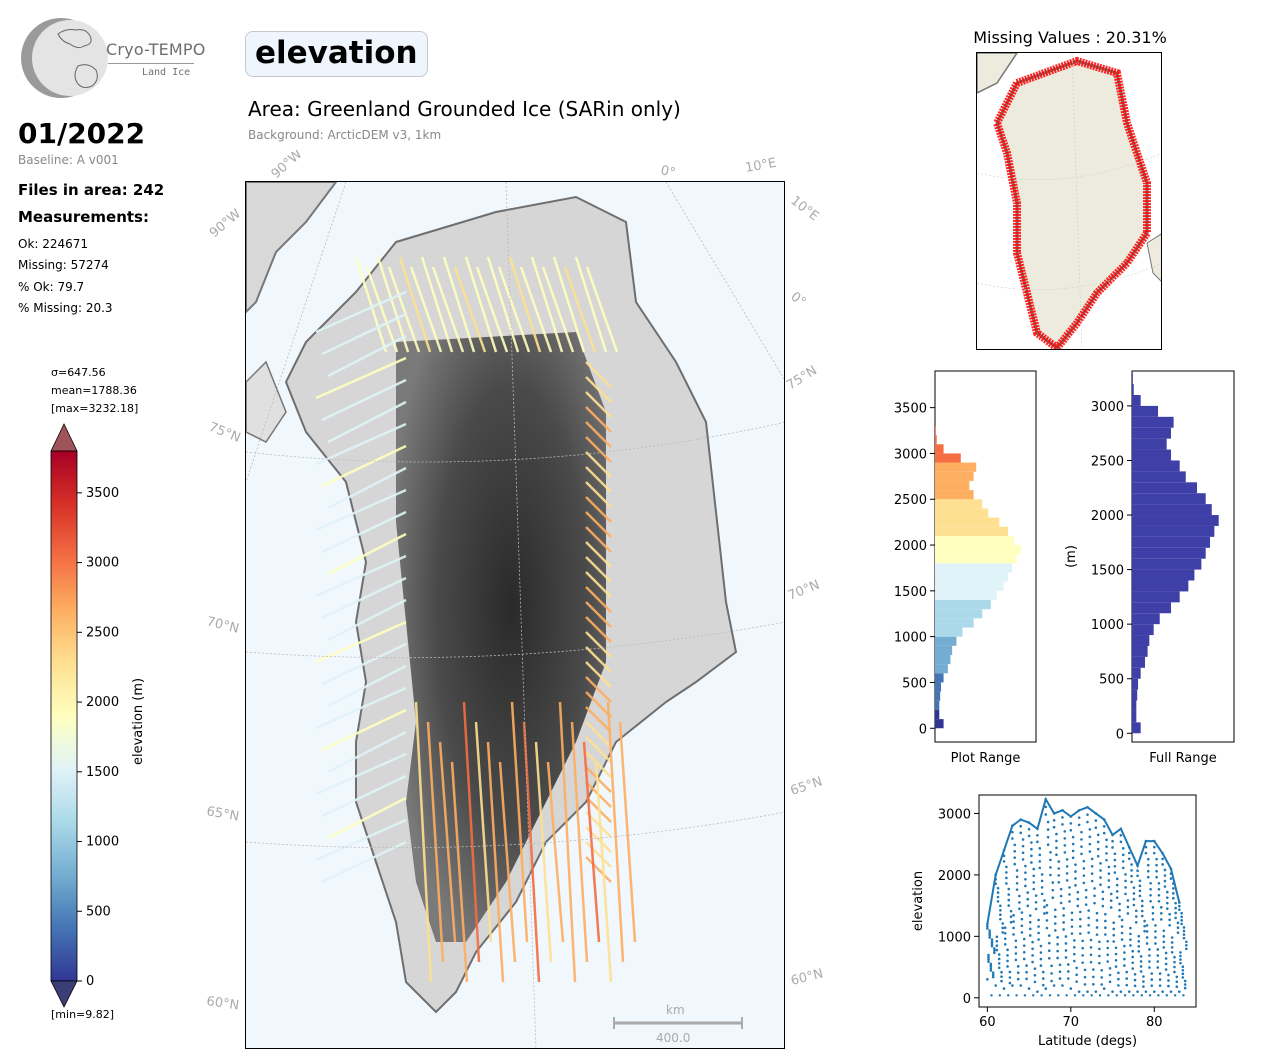  I want to click on colorbar-tick-label: 500, so click(98, 911).